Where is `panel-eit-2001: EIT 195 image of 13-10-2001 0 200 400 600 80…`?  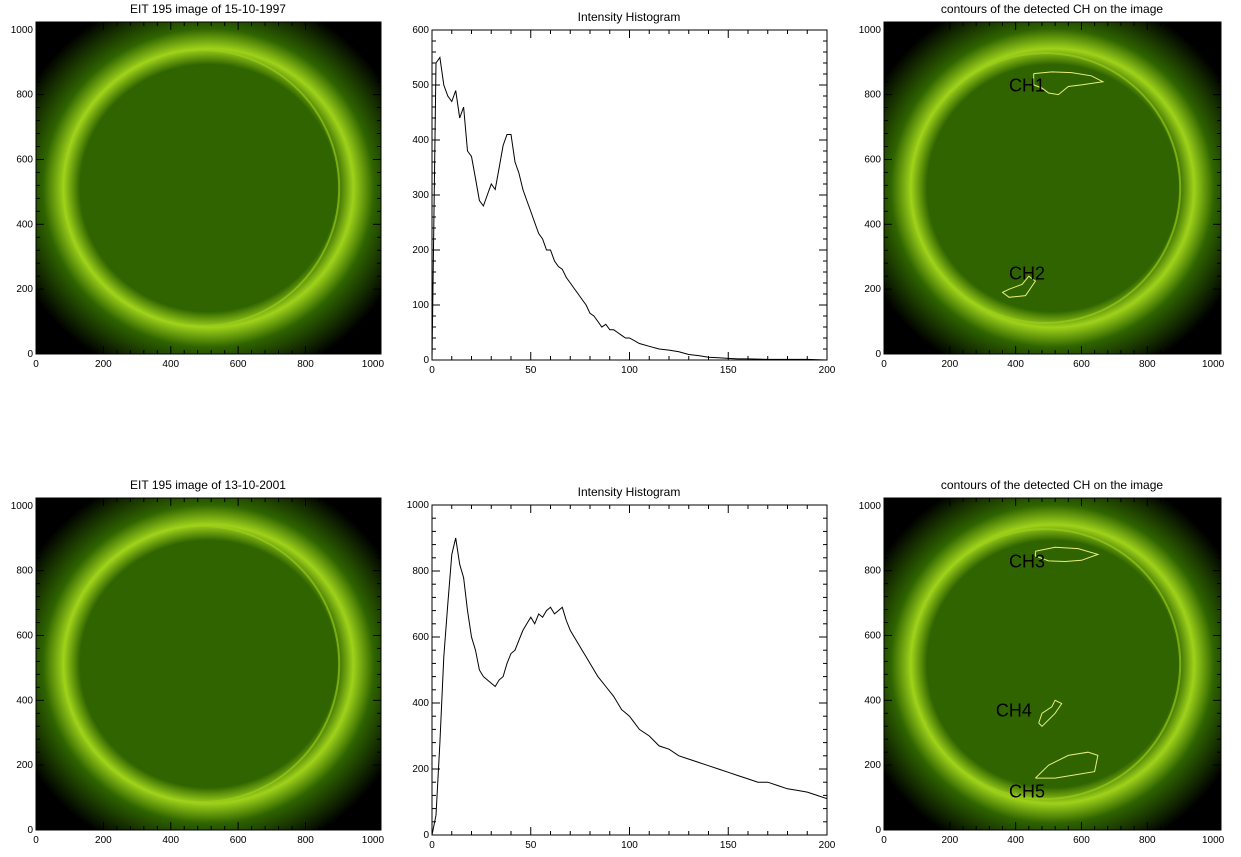 panel-eit-2001: EIT 195 image of 13-10-2001 0 200 400 600 80… is located at coordinates (198, 662).